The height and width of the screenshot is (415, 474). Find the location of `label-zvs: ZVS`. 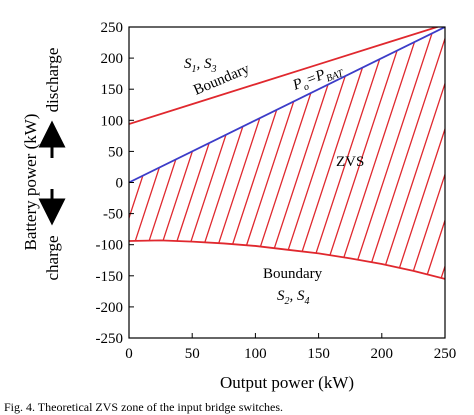

label-zvs: ZVS is located at coordinates (350, 162).